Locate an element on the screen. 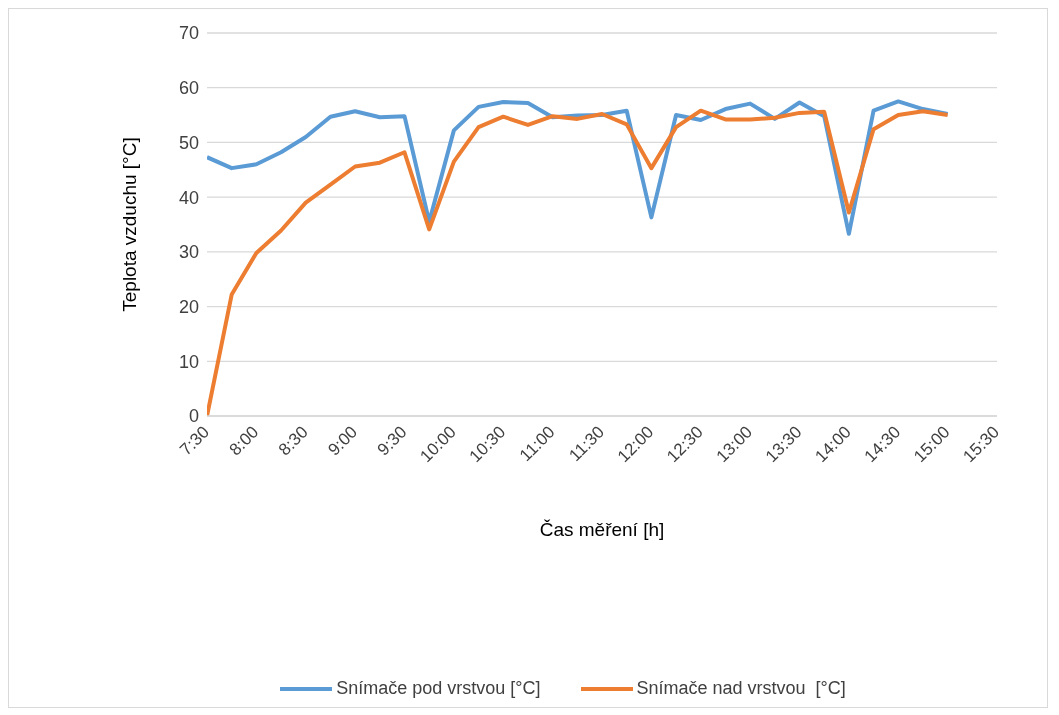 Image resolution: width=1059 pixels, height=715 pixels. y-tick-label: 70 is located at coordinates (188, 33).